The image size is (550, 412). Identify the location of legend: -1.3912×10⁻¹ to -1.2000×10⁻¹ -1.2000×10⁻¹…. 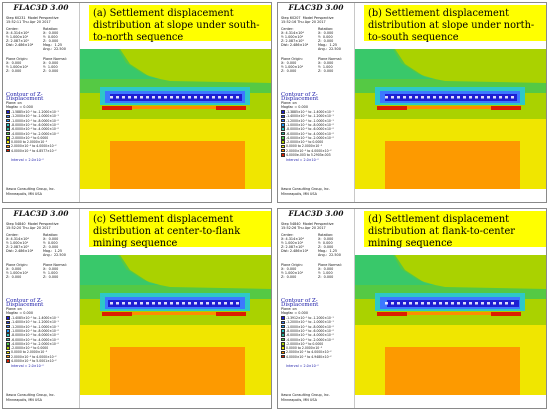
(316, 341).